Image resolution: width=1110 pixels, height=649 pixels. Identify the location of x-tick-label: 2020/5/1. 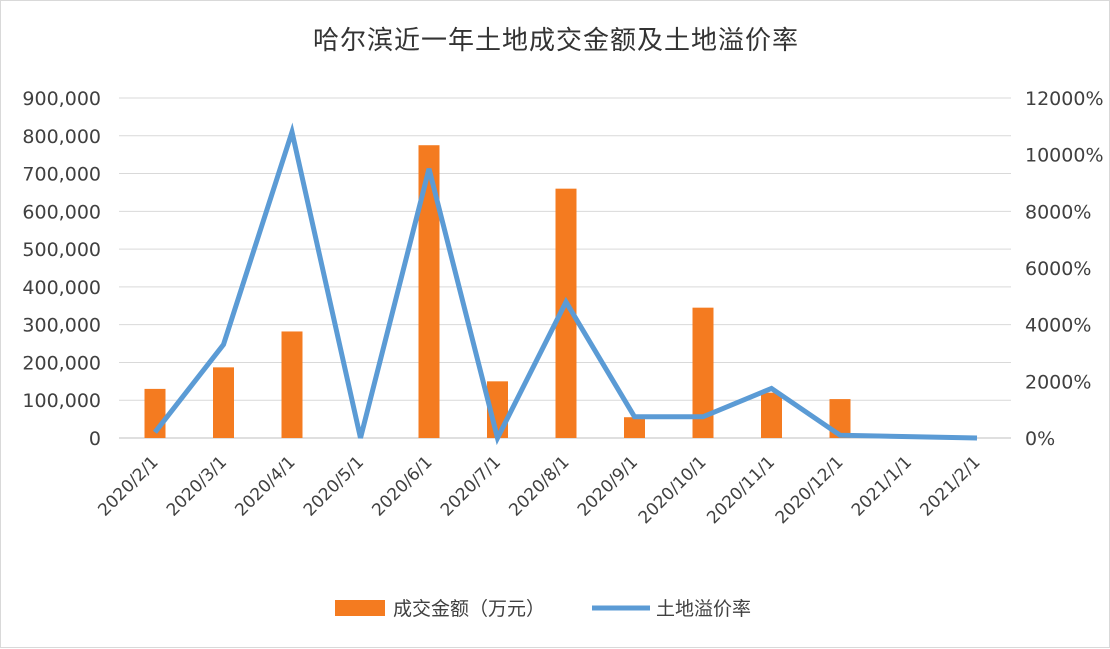
(334, 486).